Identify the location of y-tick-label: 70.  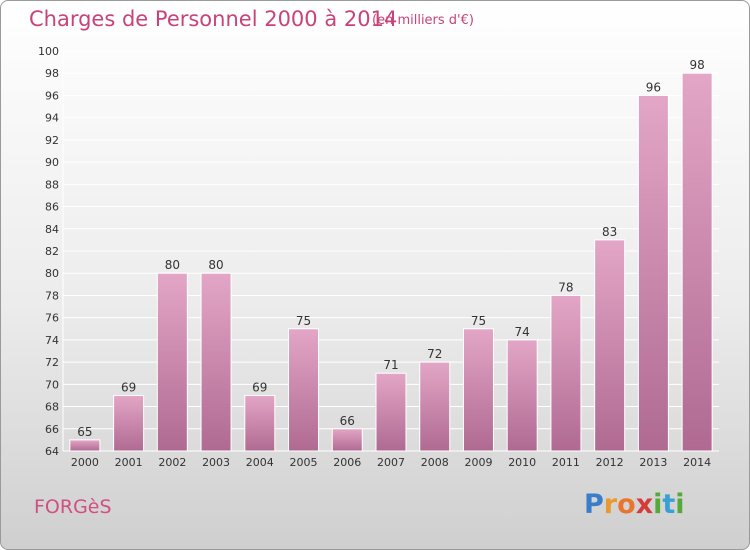
(52, 384).